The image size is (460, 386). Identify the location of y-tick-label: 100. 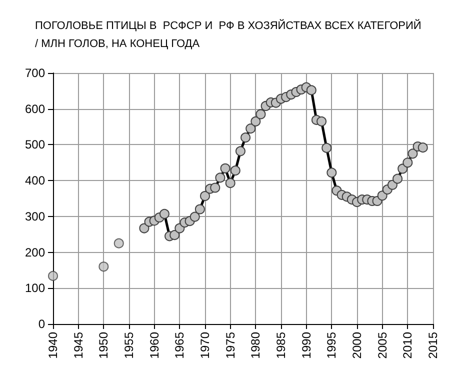
(35, 288).